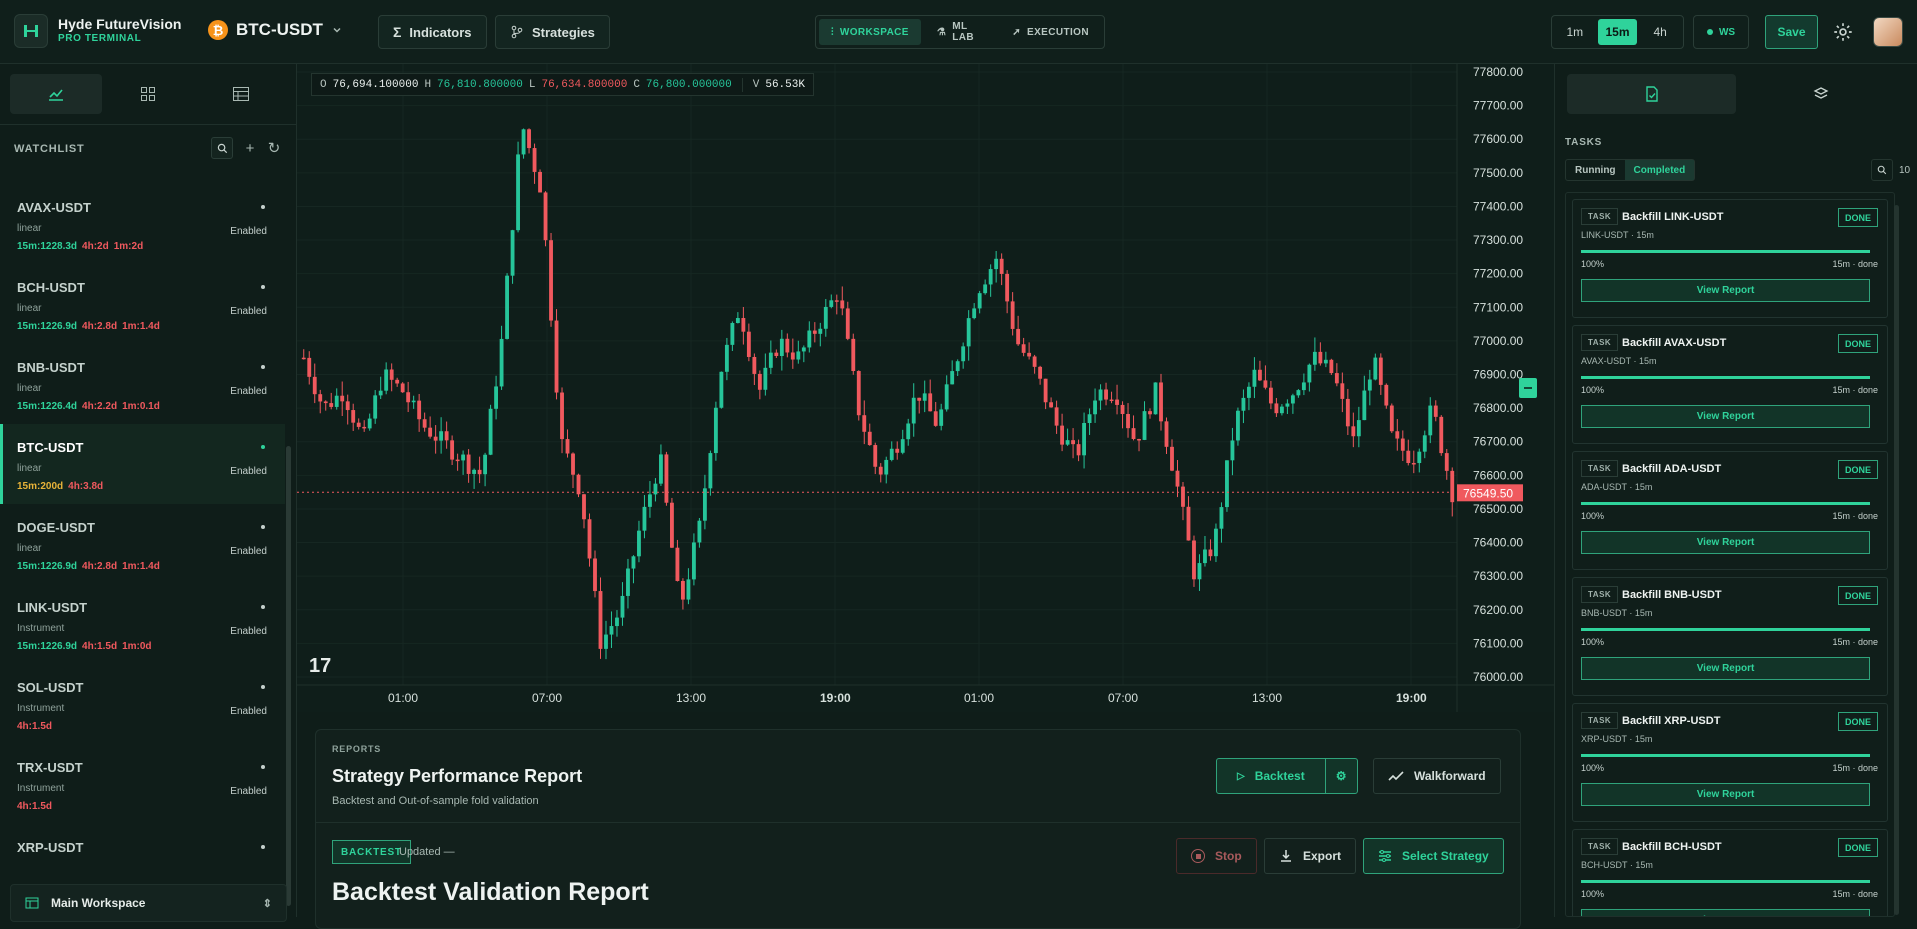 The height and width of the screenshot is (929, 1917). I want to click on tab-grid, so click(148, 94).